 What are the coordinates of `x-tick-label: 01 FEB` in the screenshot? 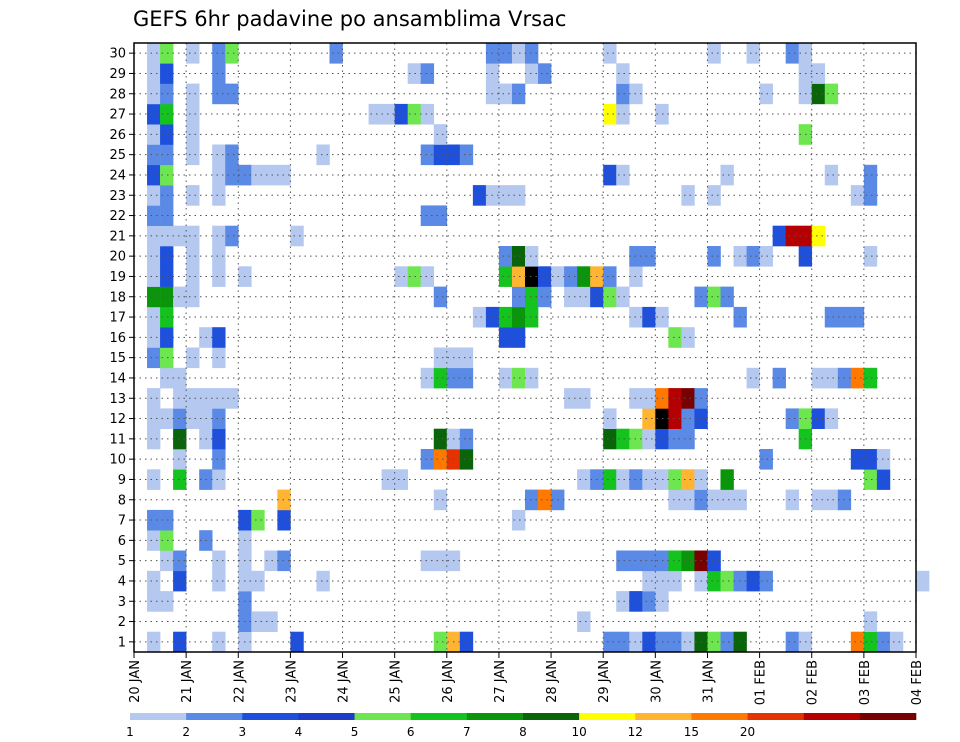 It's located at (761, 682).